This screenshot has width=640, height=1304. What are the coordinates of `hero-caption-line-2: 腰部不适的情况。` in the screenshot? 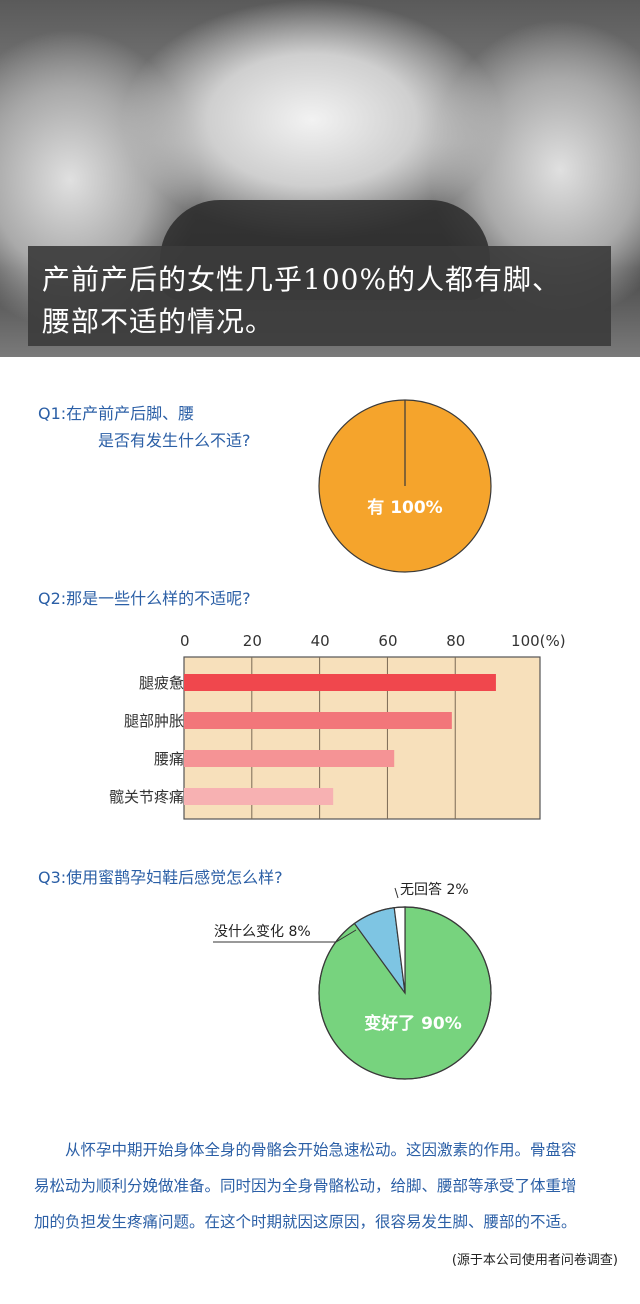 It's located at (158, 321).